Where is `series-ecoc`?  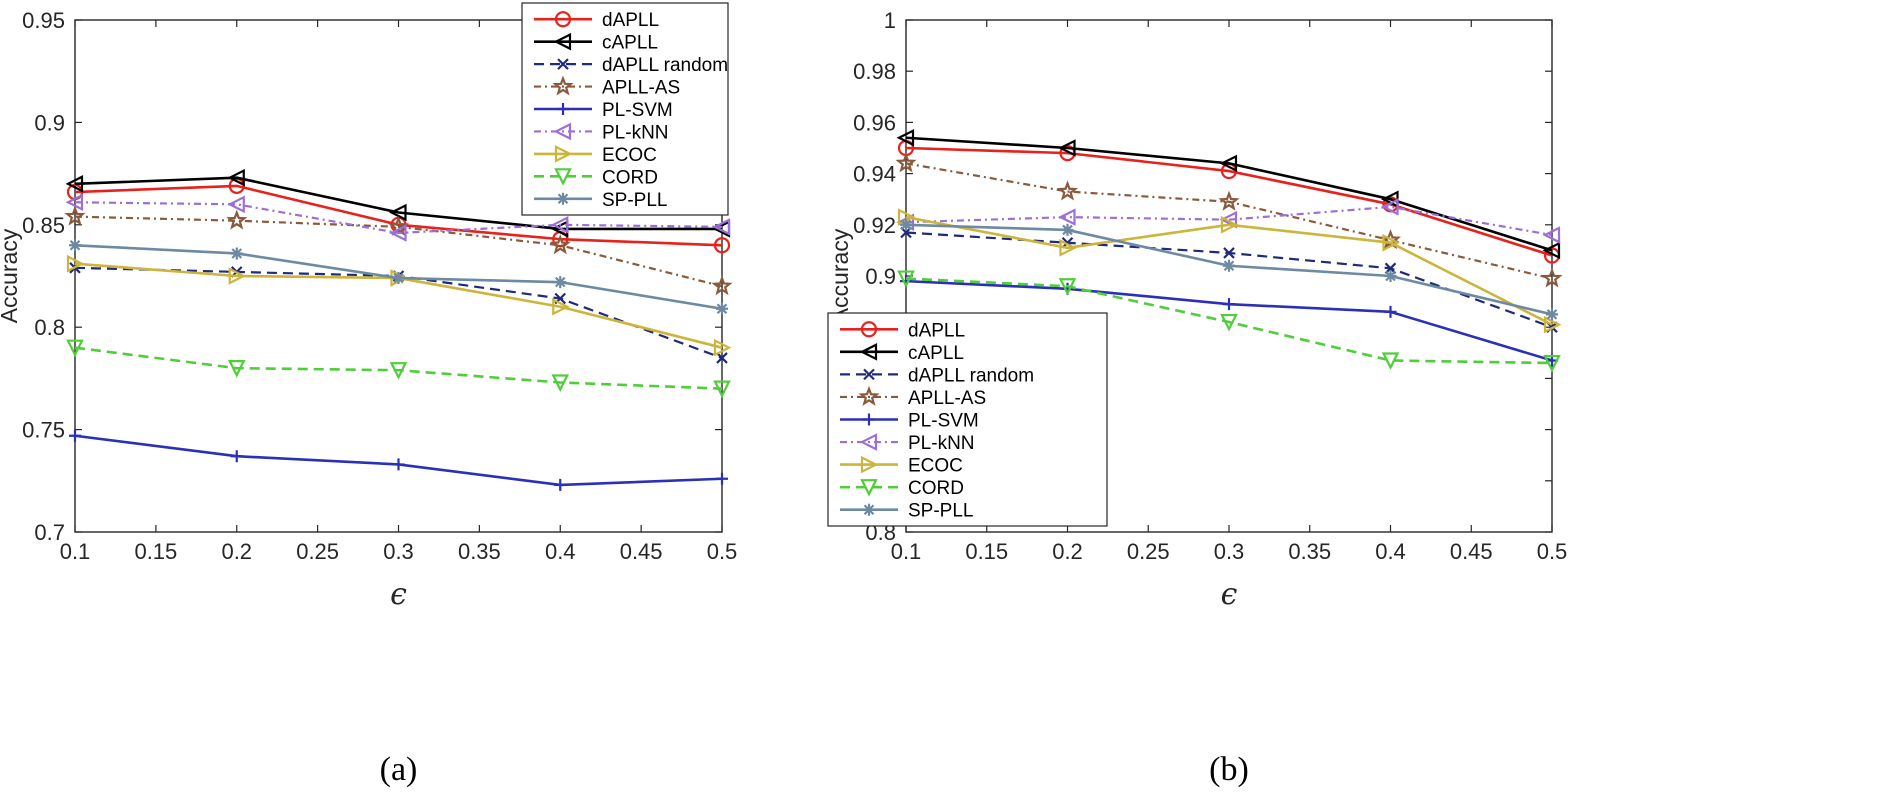
series-ecoc is located at coordinates (1229, 271).